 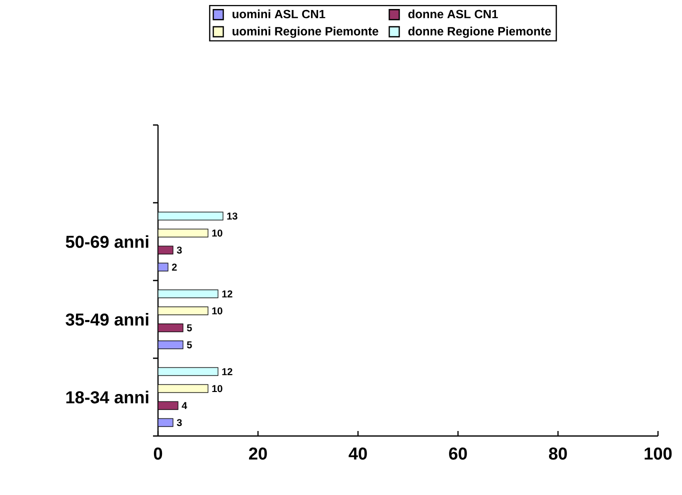 What do you see at coordinates (107, 319) in the screenshot?
I see `y-tick-label: 35-49 anni` at bounding box center [107, 319].